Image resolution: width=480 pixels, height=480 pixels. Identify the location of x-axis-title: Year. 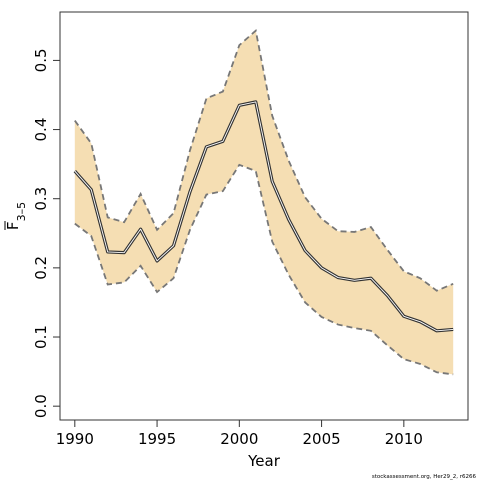
(264, 461).